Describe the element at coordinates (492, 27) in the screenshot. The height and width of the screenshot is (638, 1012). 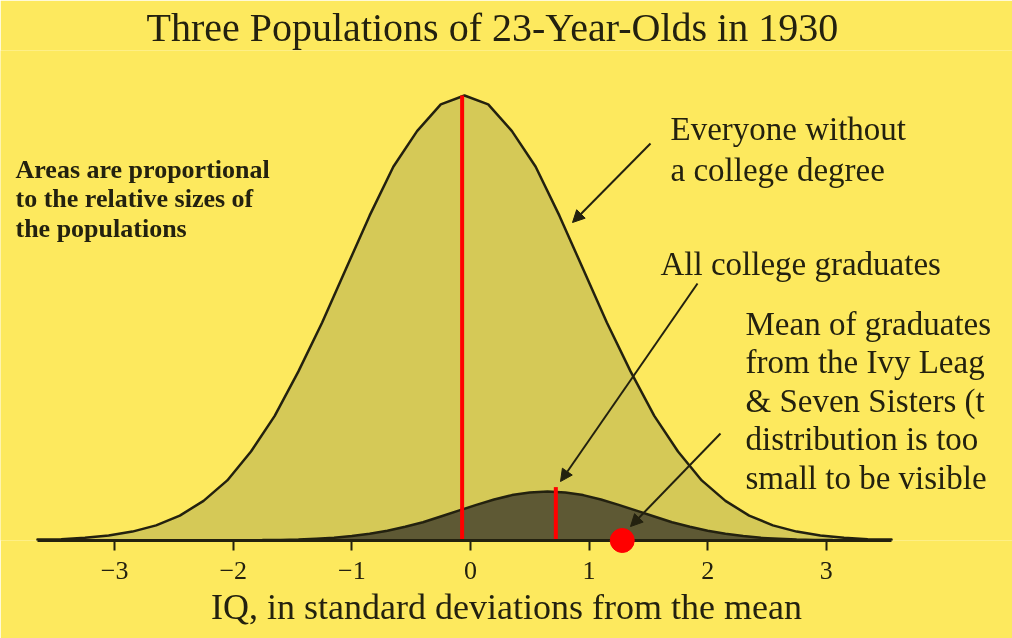
I see `chart-title: Three Populations of 23-Year-Olds in 1930` at that location.